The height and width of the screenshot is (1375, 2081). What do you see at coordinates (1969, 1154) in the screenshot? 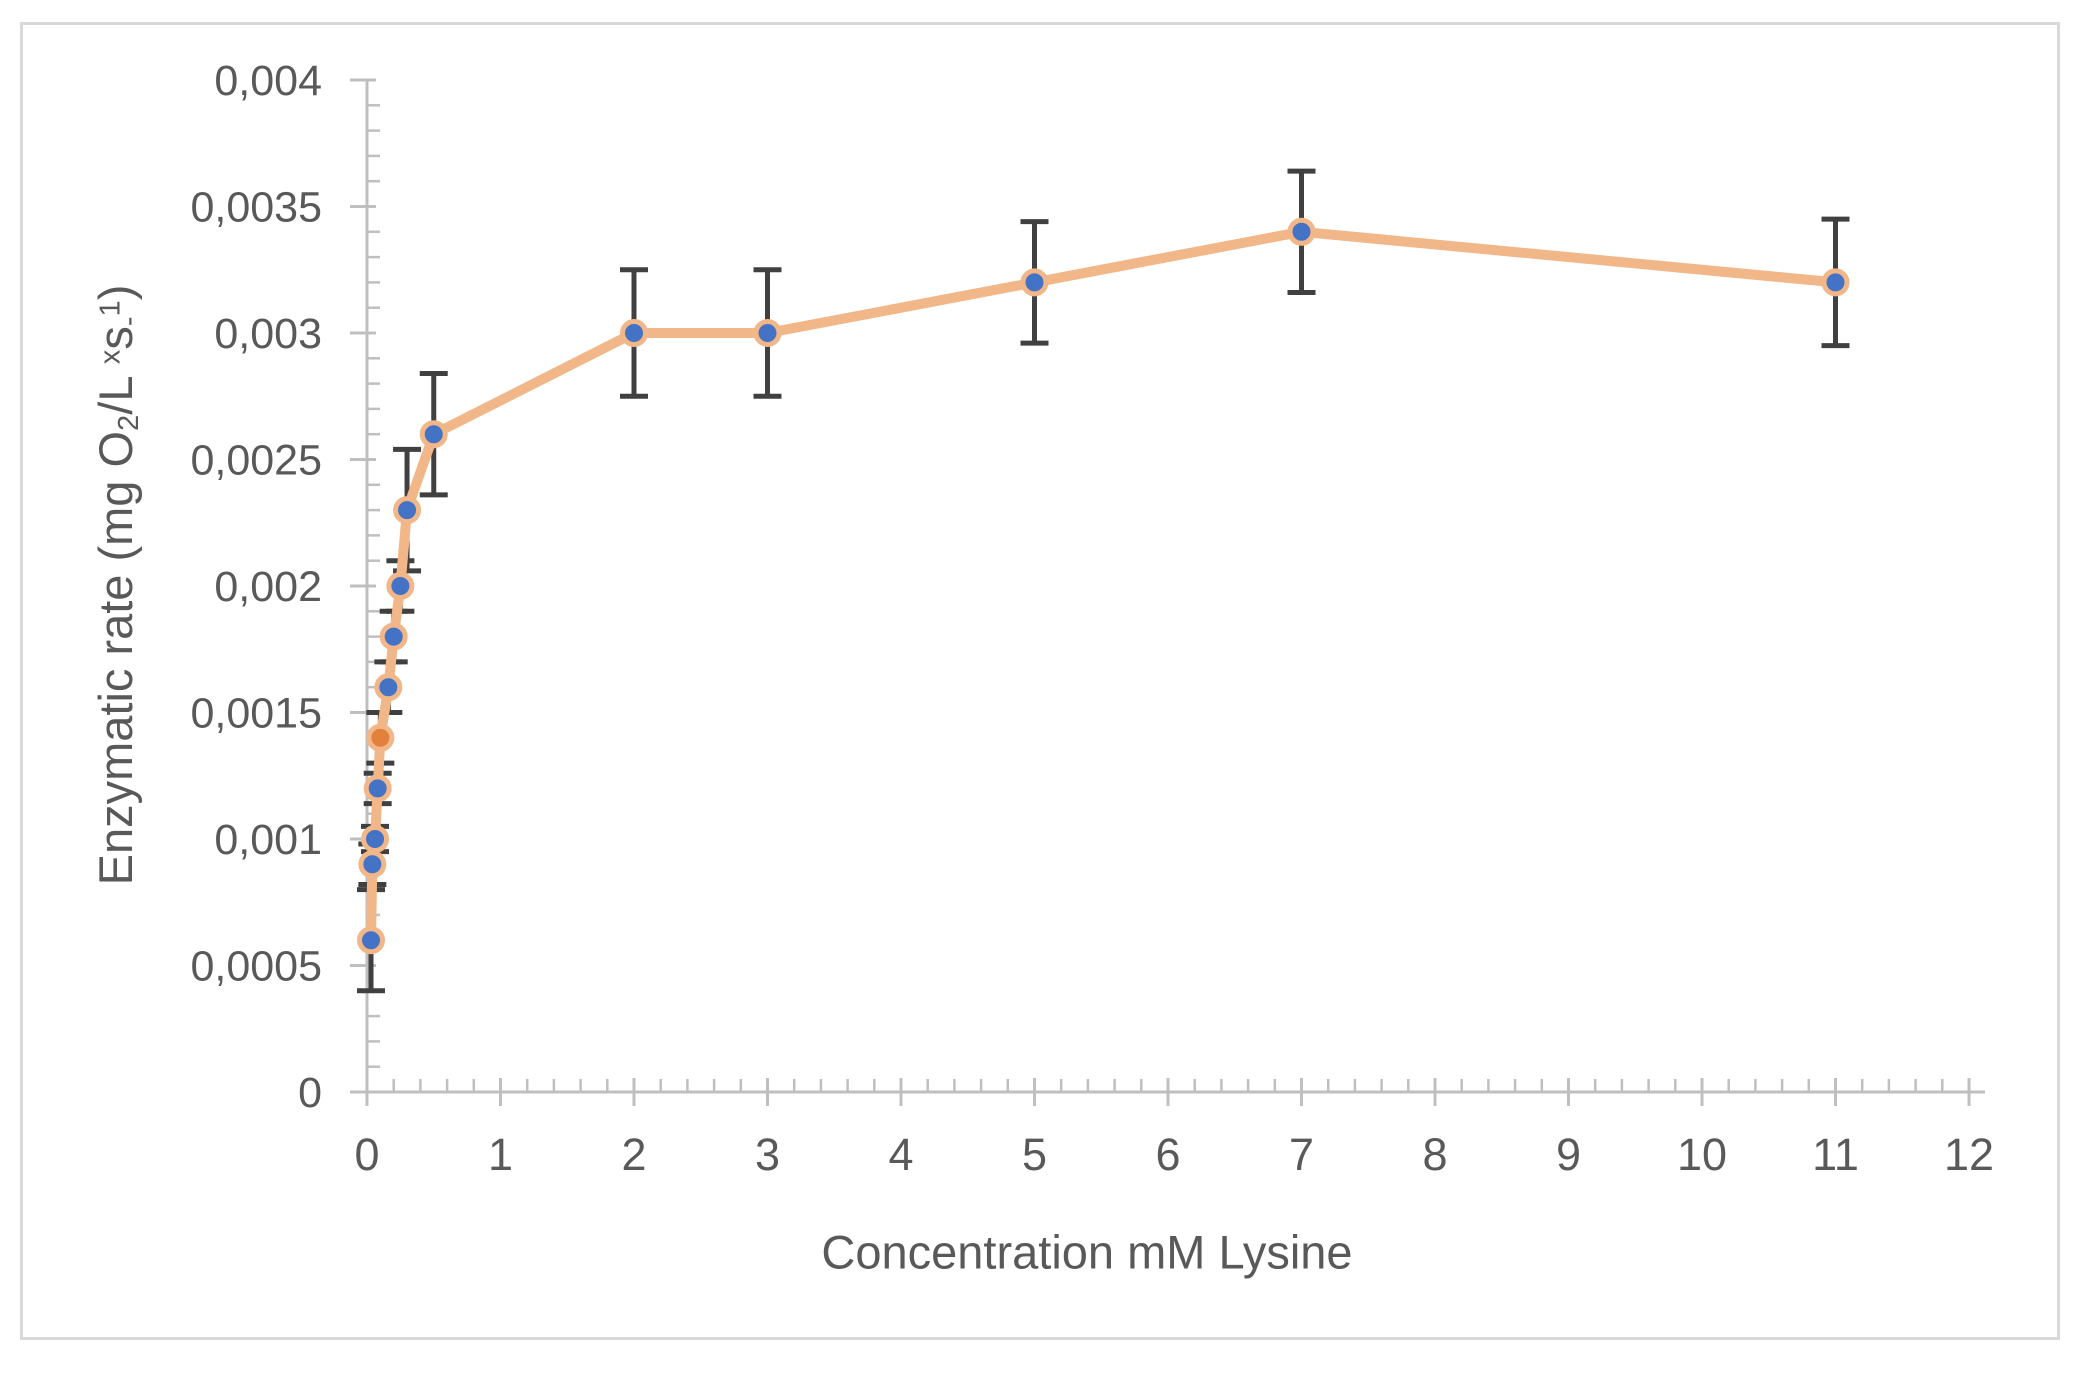
I see `x-tick-label: 12` at bounding box center [1969, 1154].